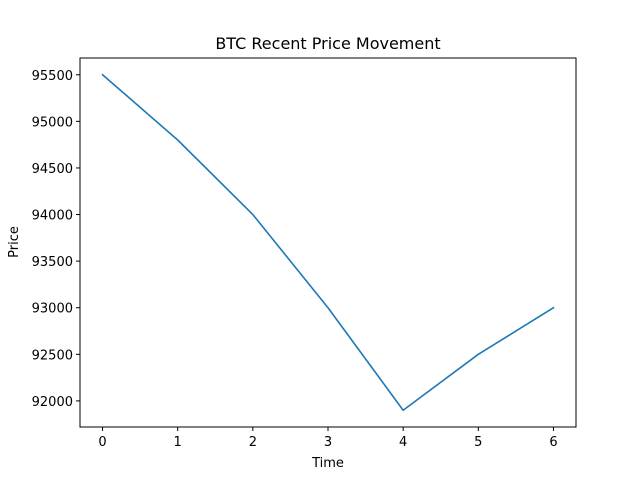 This screenshot has width=640, height=480. What do you see at coordinates (178, 442) in the screenshot?
I see `x-tick-label: 1` at bounding box center [178, 442].